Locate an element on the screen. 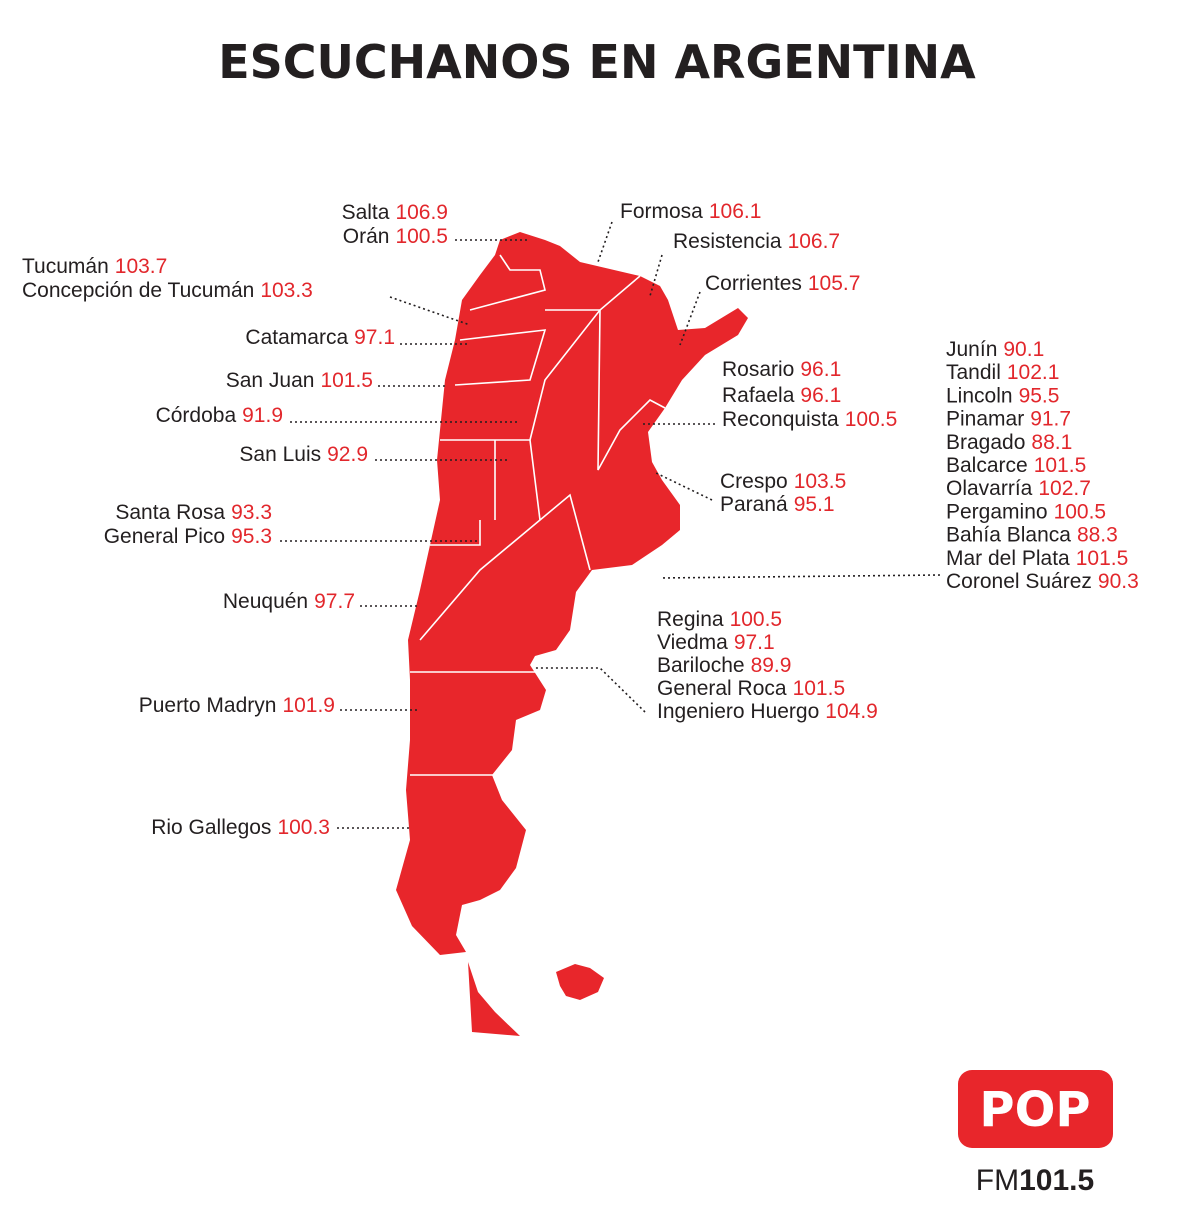 This screenshot has height=1205, width=1194. station-label: Coronel Suárez 90.3 is located at coordinates (1042, 581).